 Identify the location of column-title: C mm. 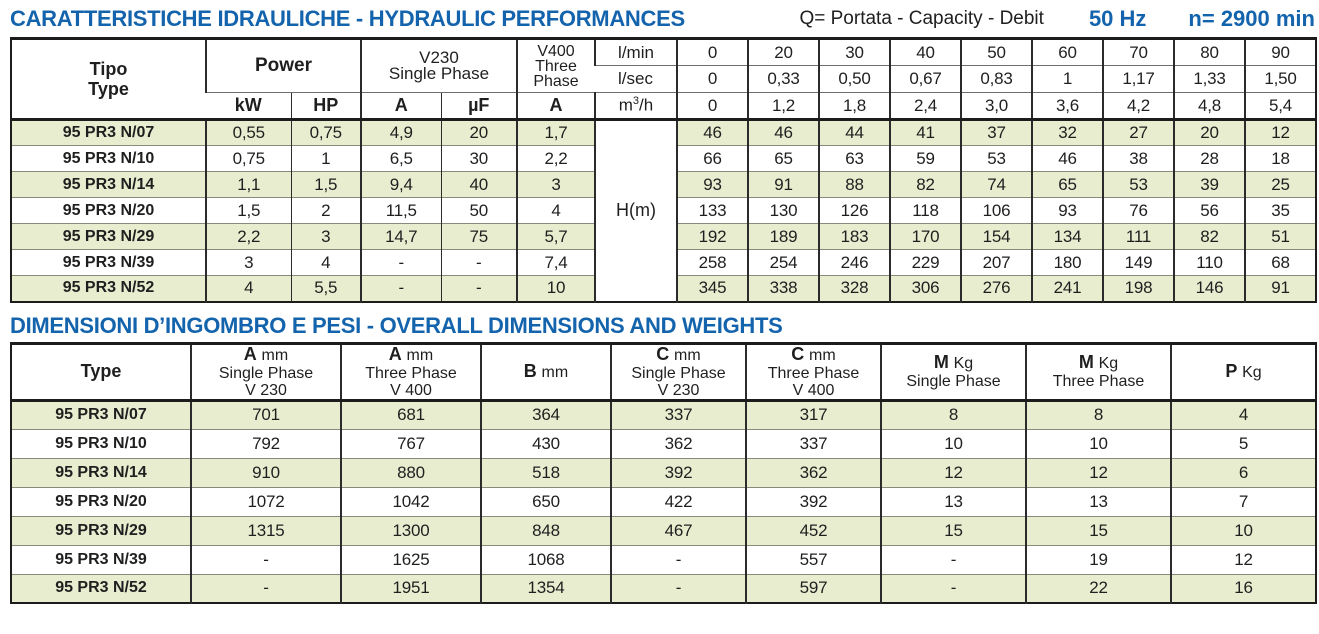
(814, 354).